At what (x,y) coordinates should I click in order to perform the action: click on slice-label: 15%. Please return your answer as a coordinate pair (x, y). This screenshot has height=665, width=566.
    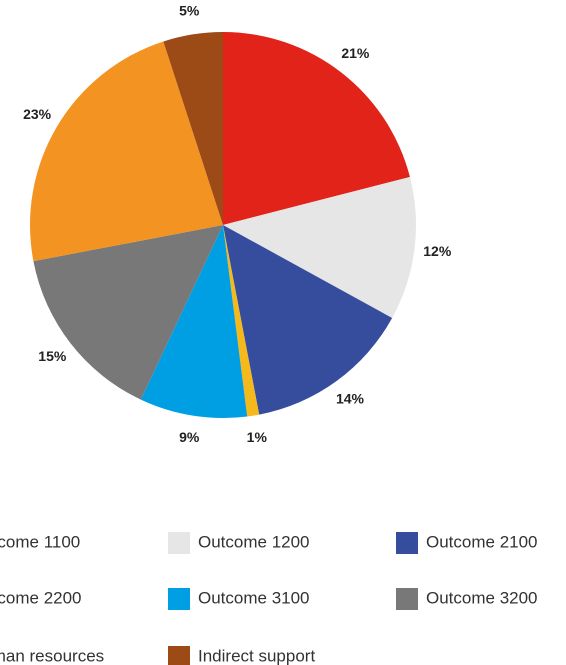
    Looking at the image, I should click on (52, 356).